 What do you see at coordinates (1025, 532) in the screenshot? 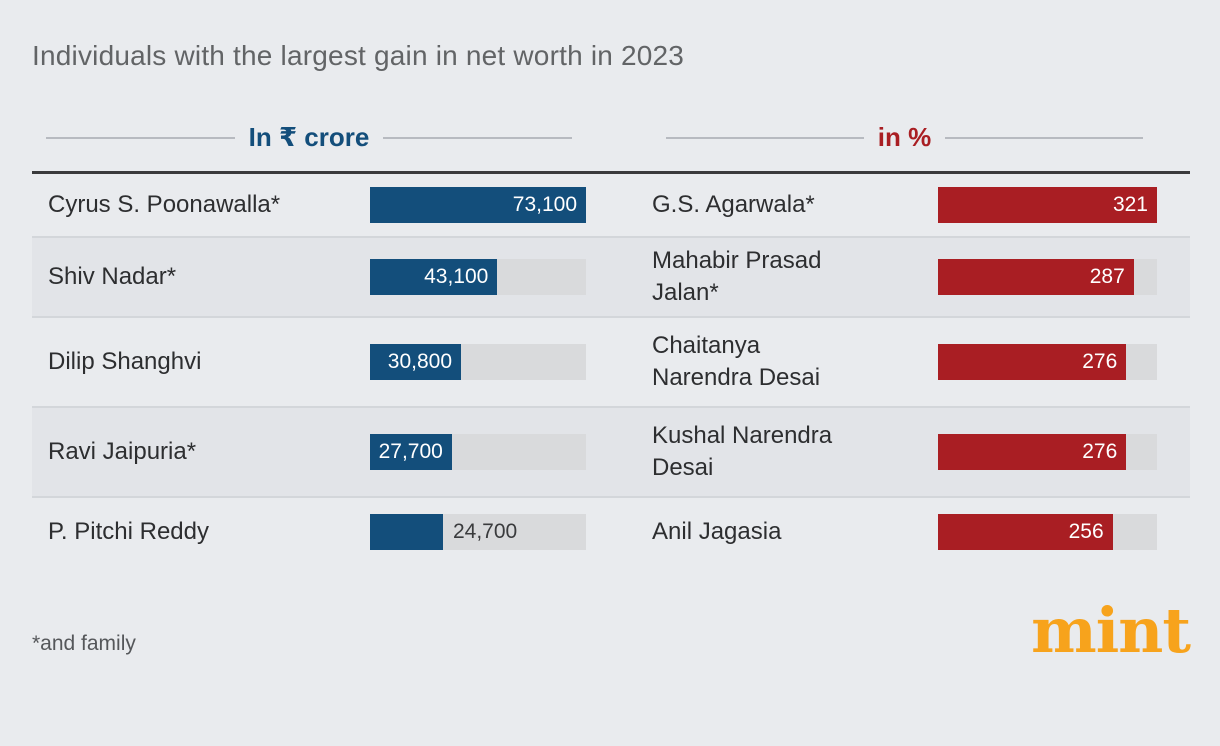
I see `percent-bar-fill: 256` at bounding box center [1025, 532].